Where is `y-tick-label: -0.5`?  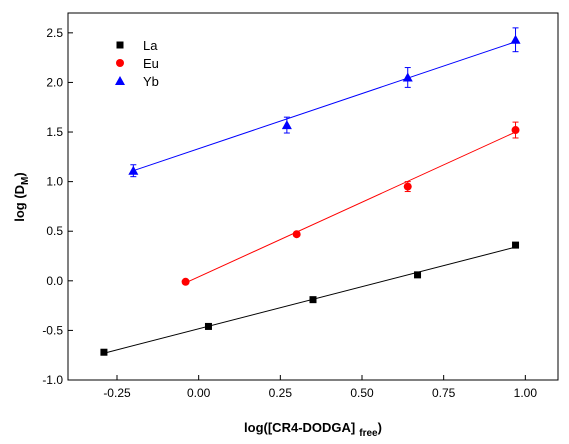
y-tick-label: -0.5 is located at coordinates (52, 330).